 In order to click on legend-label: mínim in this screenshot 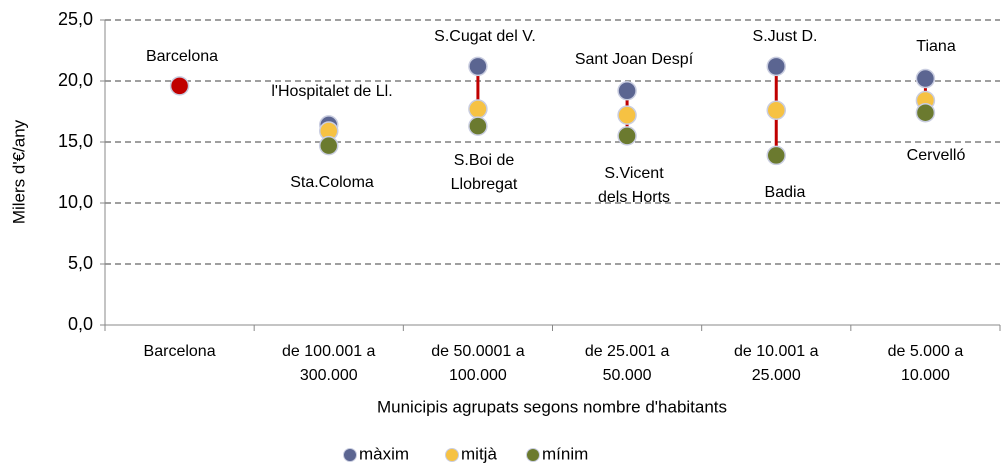, I will do `click(565, 453)`.